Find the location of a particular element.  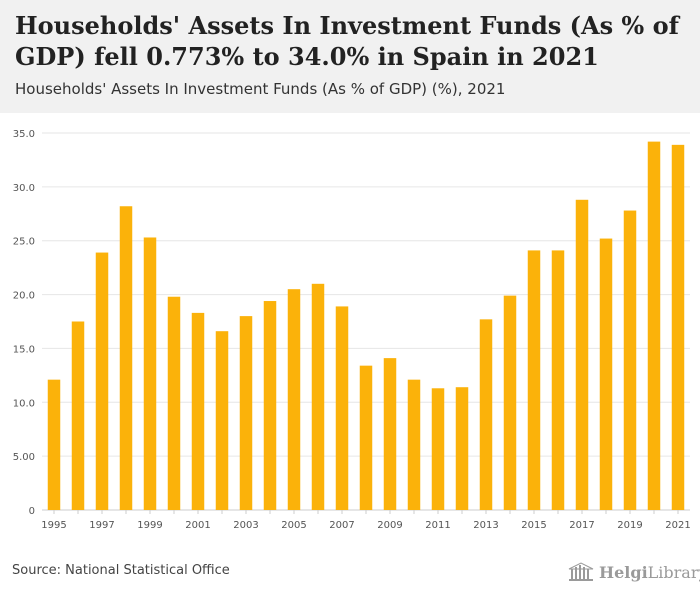

bar-2012 is located at coordinates (462, 448).